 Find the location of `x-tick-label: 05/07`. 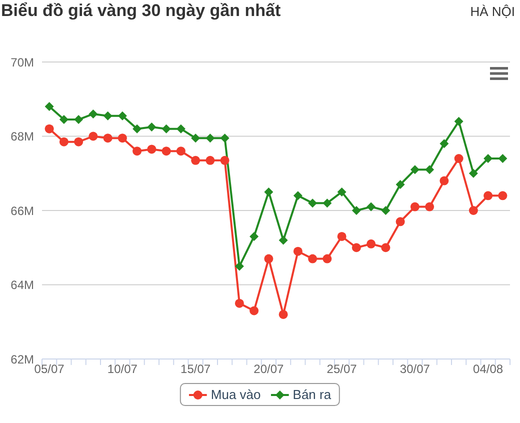

x-tick-label: 05/07 is located at coordinates (49, 369).